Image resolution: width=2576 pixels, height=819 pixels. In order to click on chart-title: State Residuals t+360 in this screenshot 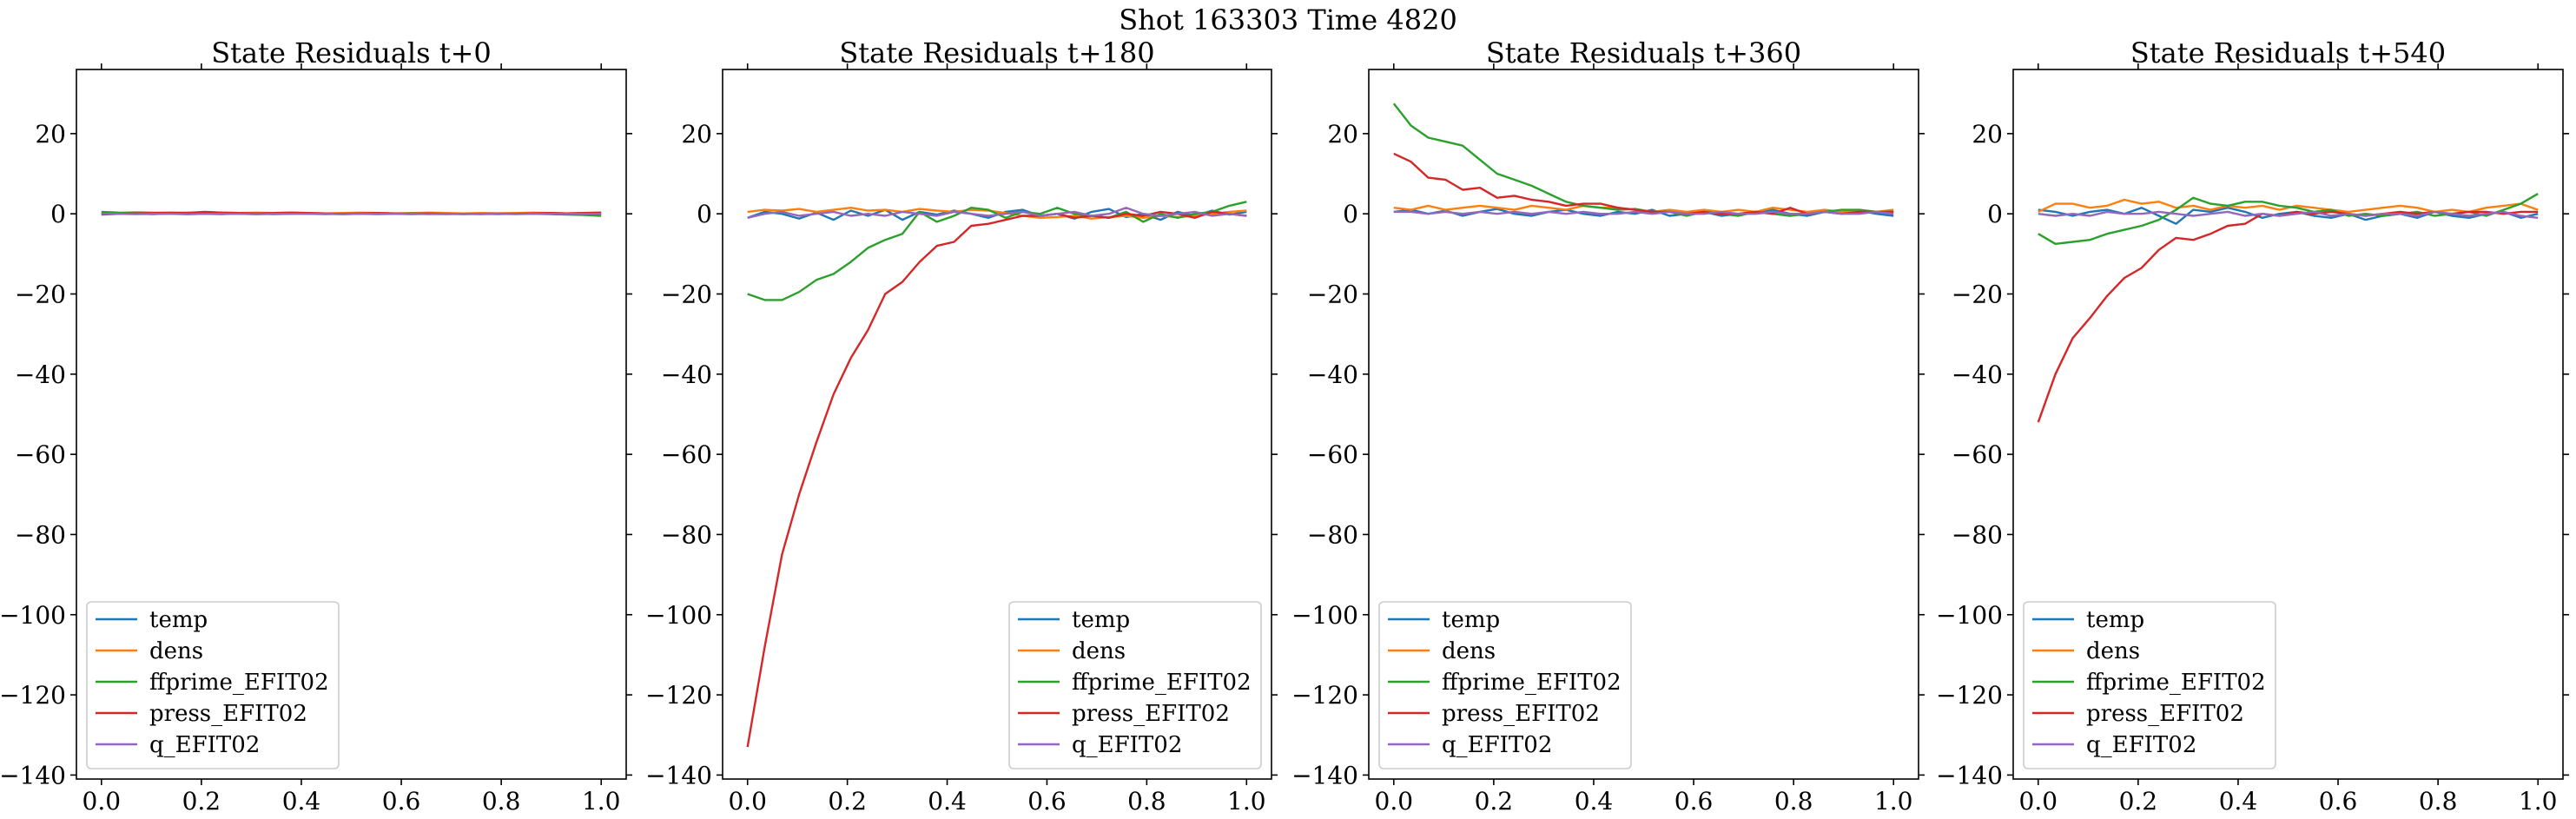, I will do `click(1643, 52)`.